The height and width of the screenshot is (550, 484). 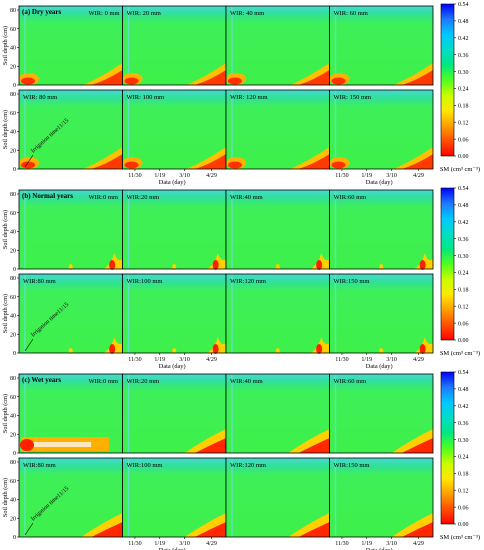 I want to click on panel-label: WIR: 150 mm, so click(x=353, y=97).